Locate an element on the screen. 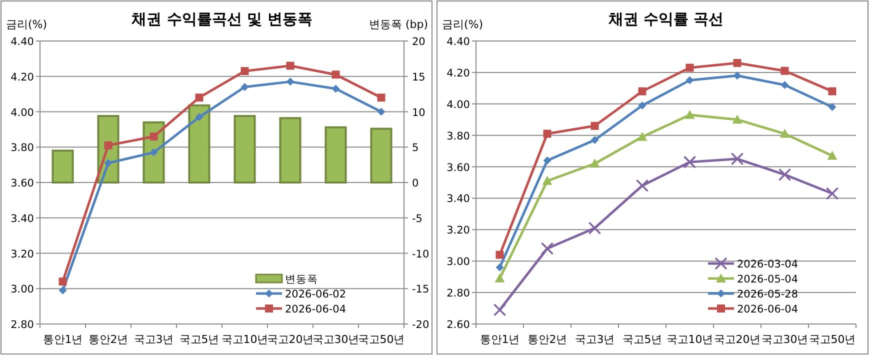 This screenshot has height=356, width=869. y2-axis-title: 변동폭 (bp) is located at coordinates (398, 24).